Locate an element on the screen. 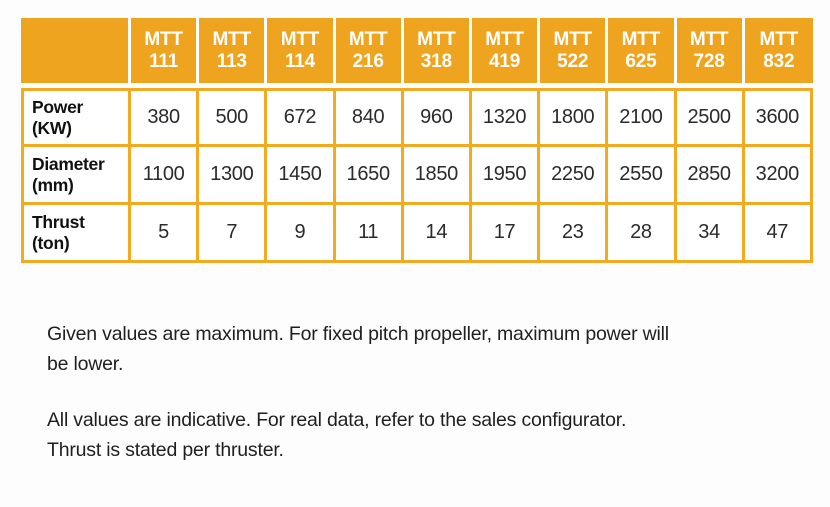  column-header-model: 728 is located at coordinates (709, 61).